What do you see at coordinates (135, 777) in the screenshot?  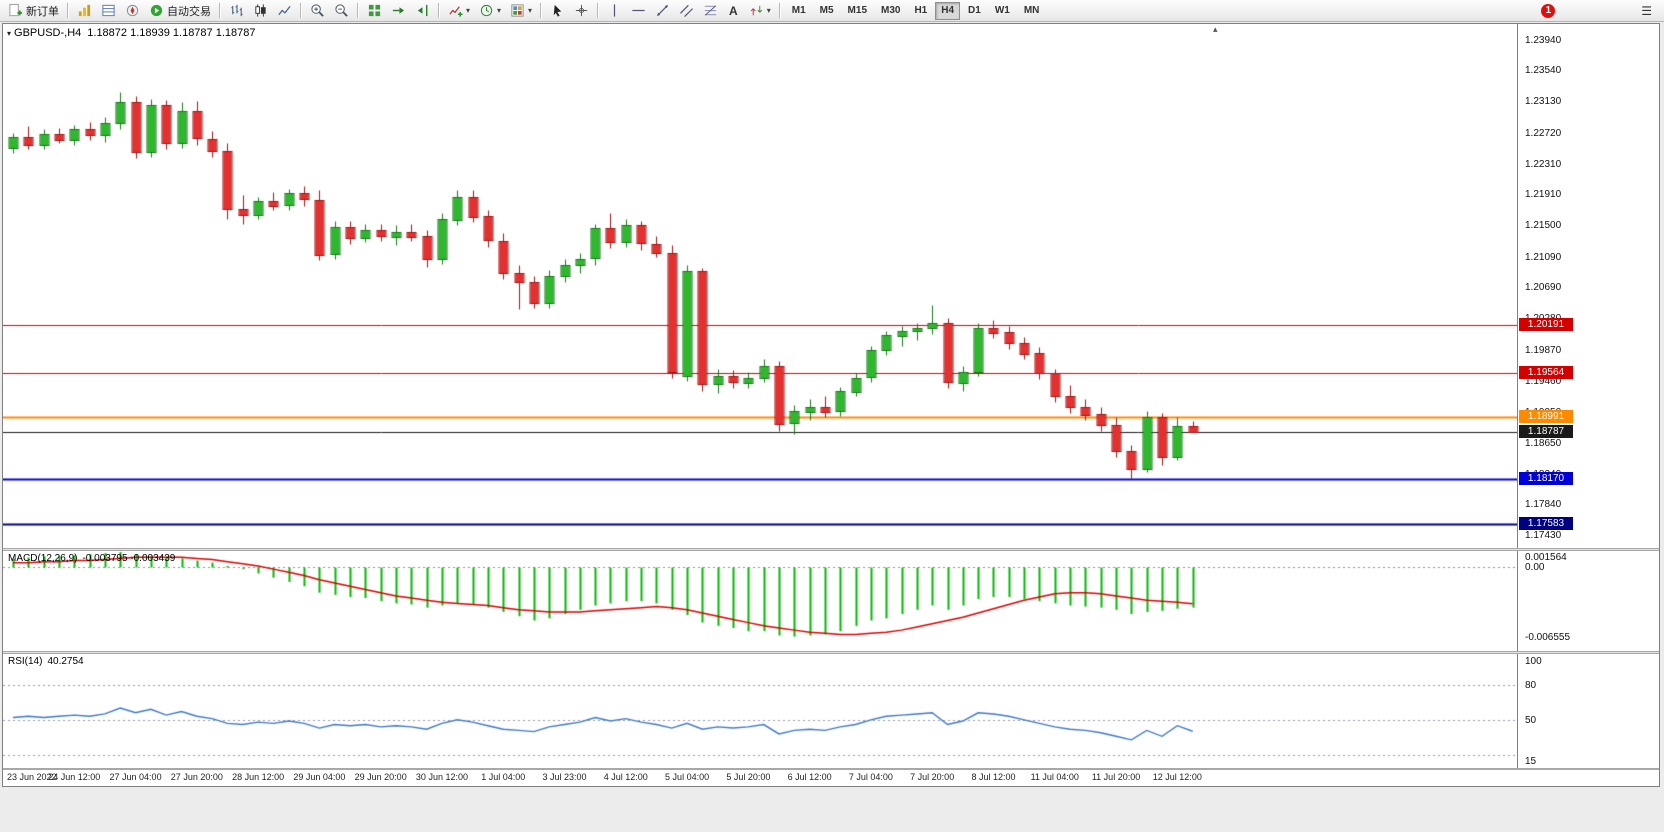 I see `time-axis-label: 27 Jun 04:00` at bounding box center [135, 777].